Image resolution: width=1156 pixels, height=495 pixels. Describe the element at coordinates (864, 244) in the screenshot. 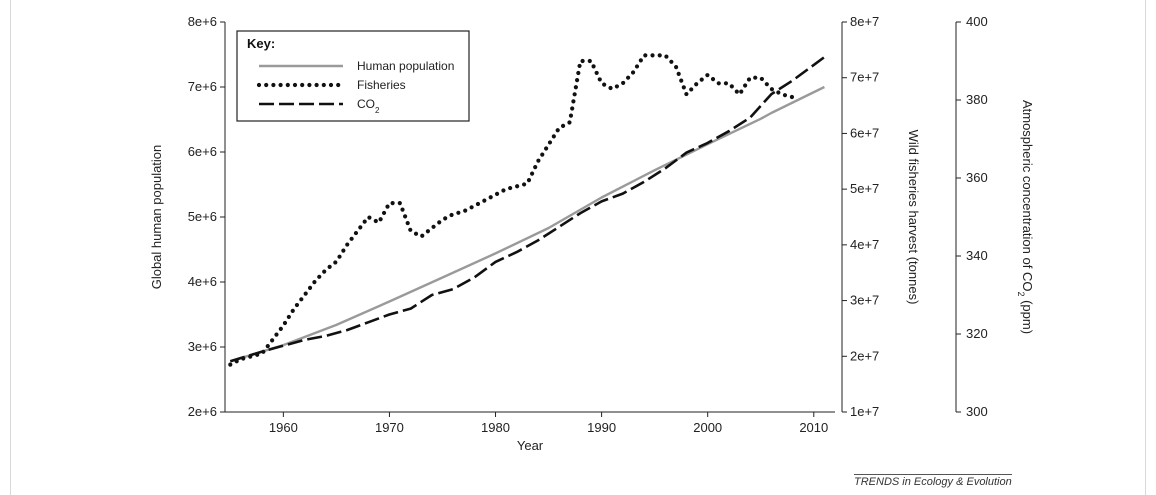

I see `right1-tick-label: 4e+7` at that location.